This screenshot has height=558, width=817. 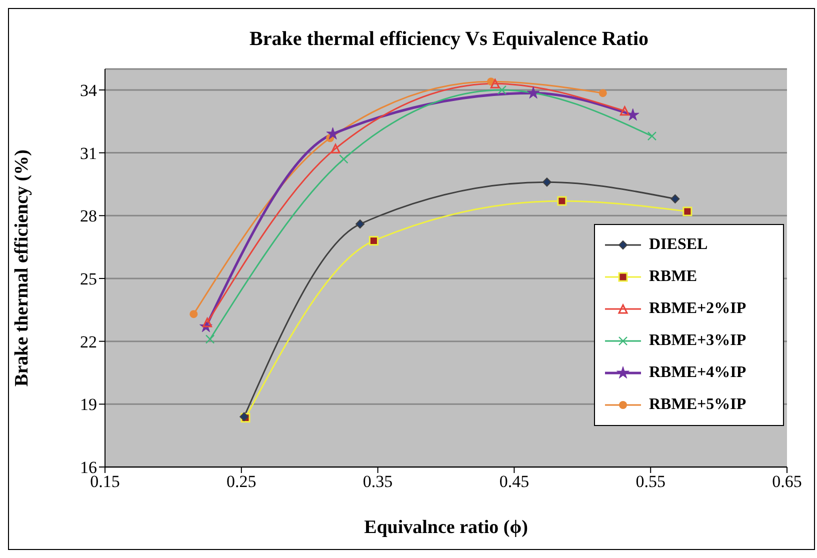 I want to click on y-tick-label: 25, so click(x=88, y=279).